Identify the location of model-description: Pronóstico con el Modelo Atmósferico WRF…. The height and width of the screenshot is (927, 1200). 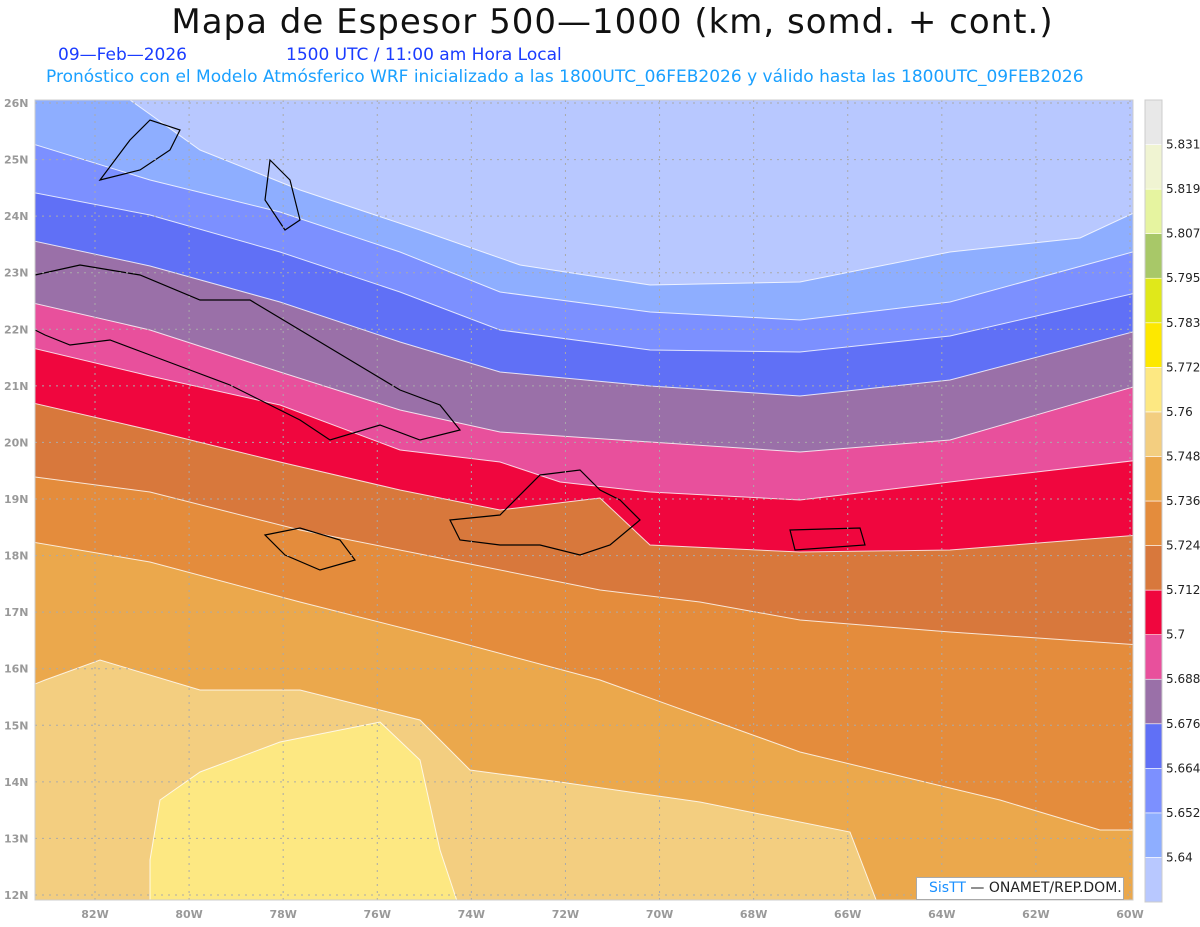
(565, 77).